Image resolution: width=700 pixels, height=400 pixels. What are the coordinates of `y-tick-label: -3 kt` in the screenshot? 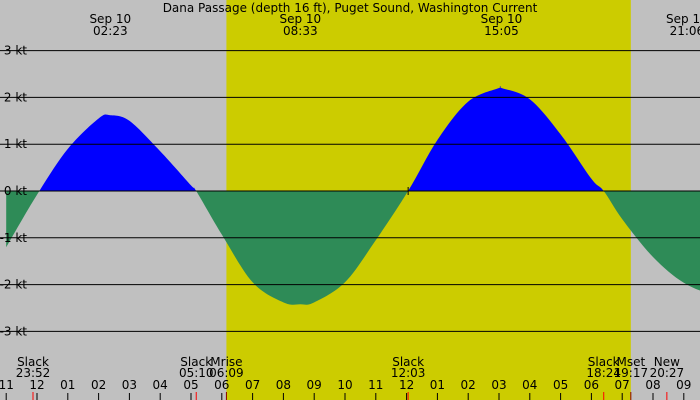 It's located at (13, 331).